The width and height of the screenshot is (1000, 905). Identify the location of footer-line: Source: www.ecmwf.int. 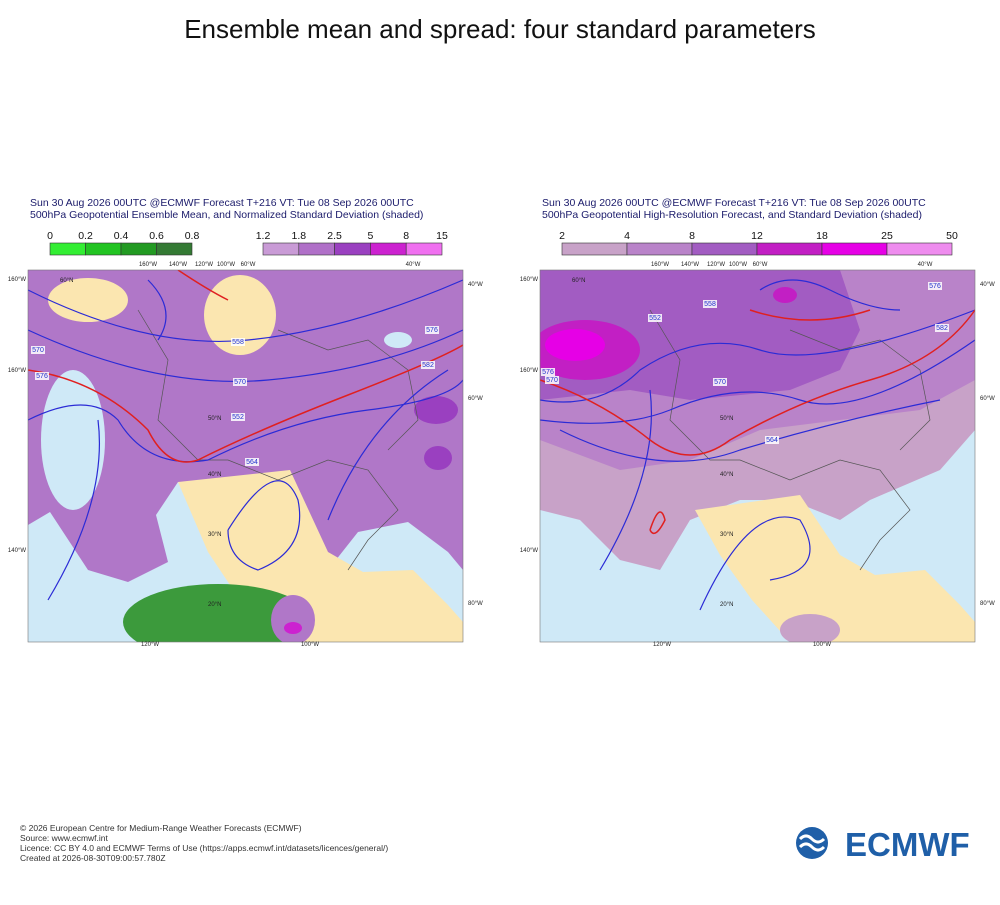
(64, 838).